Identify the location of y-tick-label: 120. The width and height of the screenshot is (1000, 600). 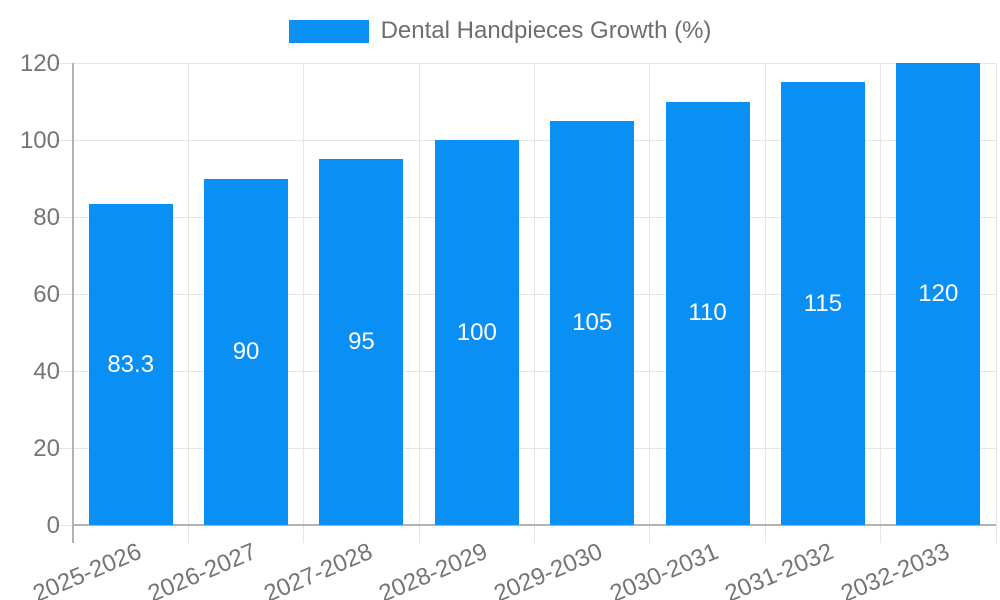
(39, 63).